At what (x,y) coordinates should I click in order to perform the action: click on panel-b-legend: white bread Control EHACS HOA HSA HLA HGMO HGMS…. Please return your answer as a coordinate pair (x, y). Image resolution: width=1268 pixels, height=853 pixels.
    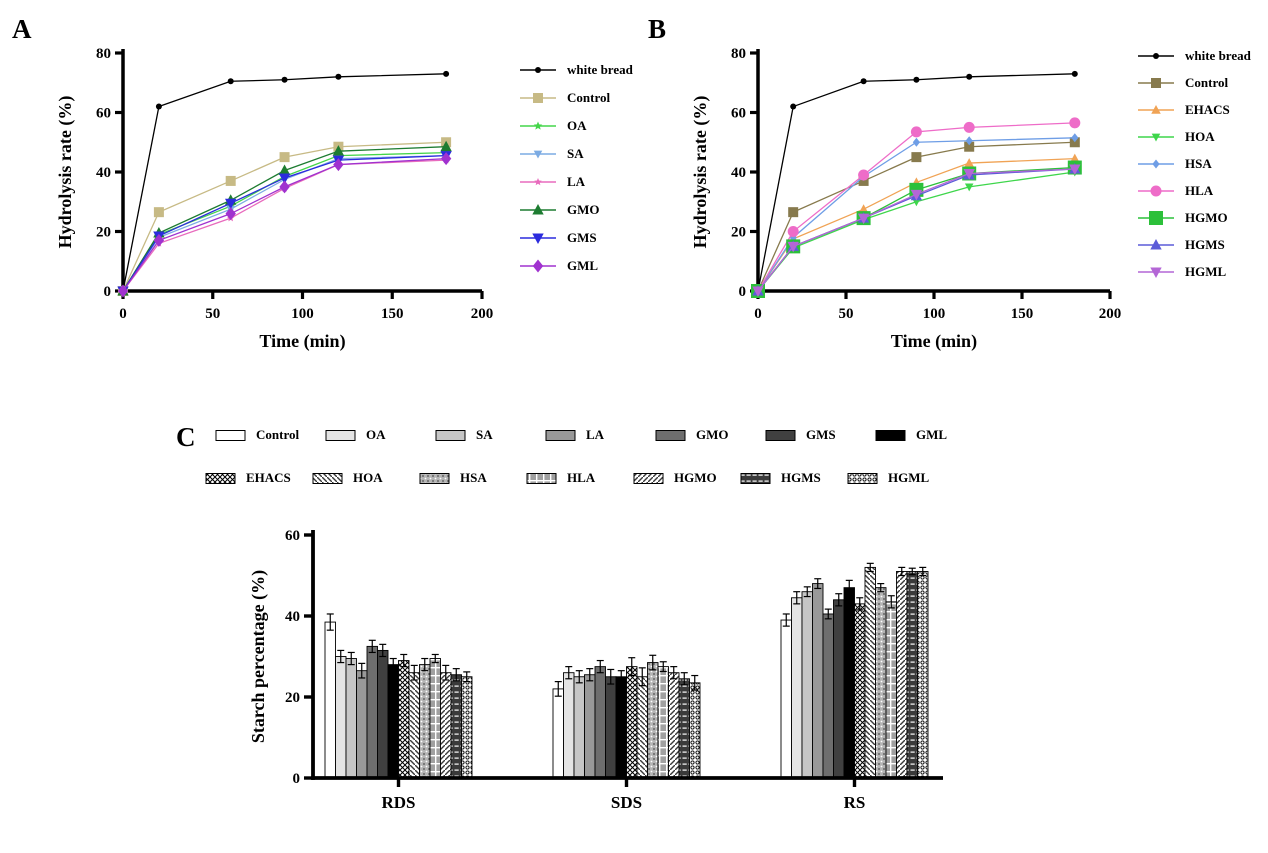
    Looking at the image, I should click on (1193, 163).